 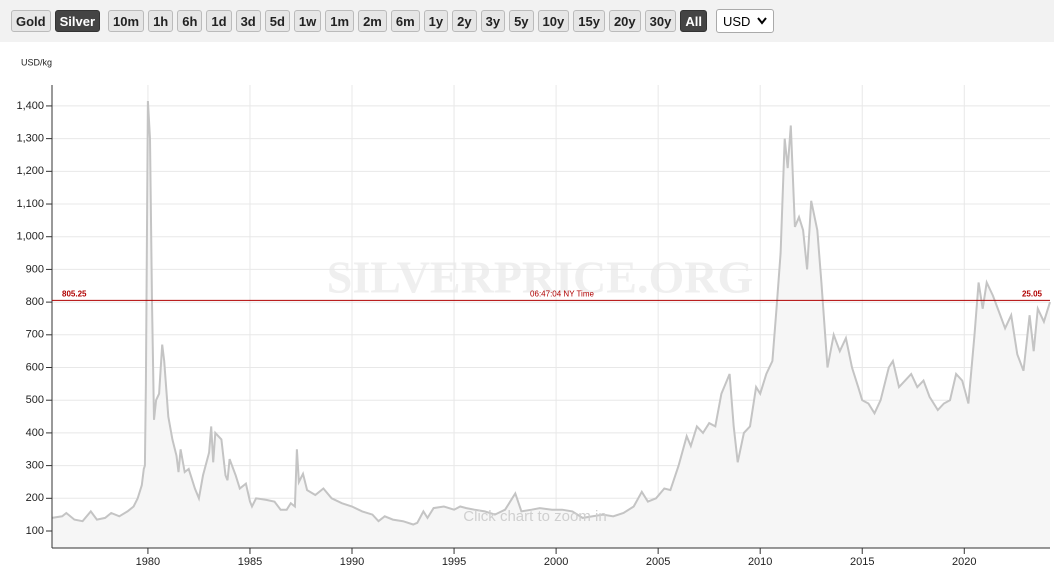 I want to click on range-button: 6m, so click(x=405, y=21).